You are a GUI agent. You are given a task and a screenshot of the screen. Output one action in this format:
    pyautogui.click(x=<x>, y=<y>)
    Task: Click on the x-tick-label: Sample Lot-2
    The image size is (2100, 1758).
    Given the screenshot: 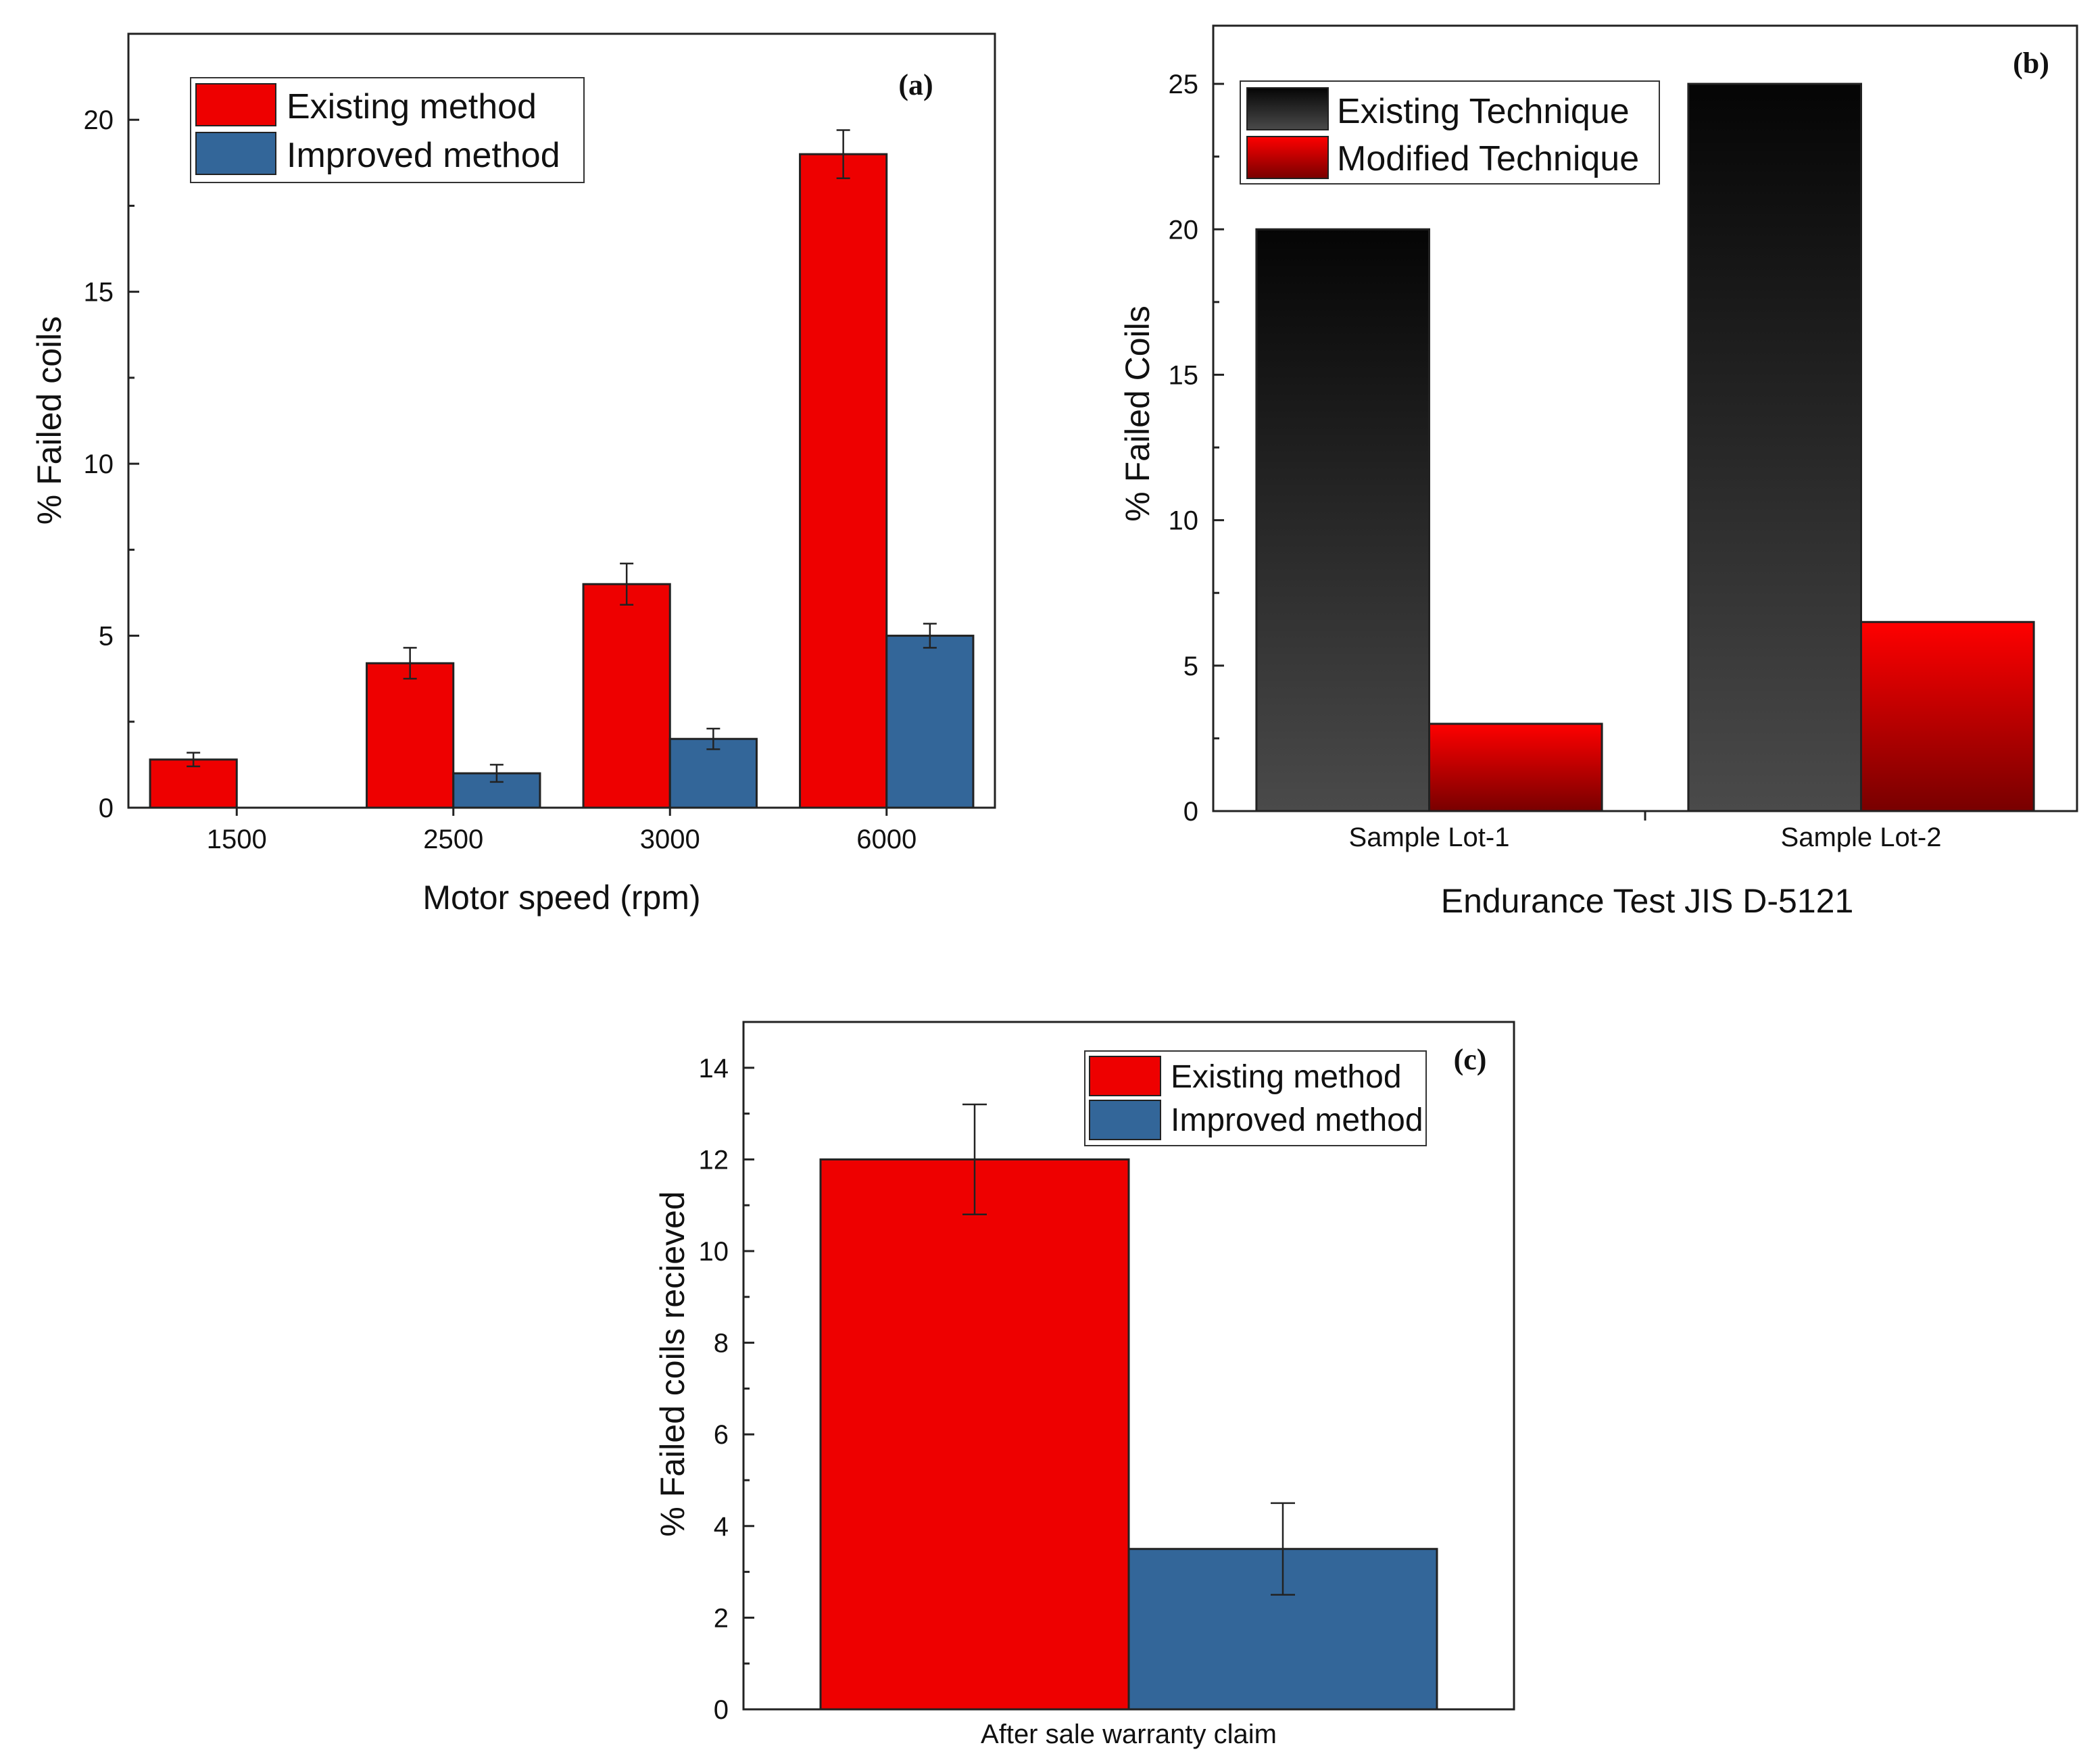 What is the action you would take?
    pyautogui.click(x=1861, y=837)
    